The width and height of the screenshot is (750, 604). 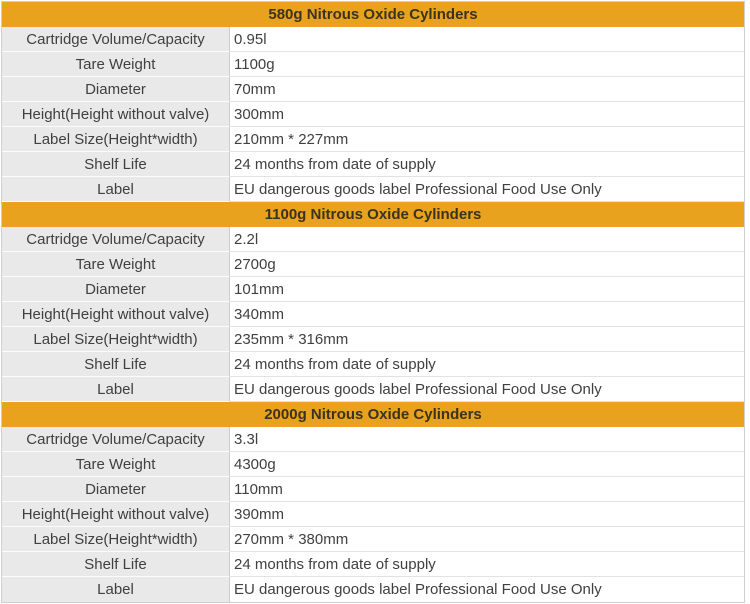 I want to click on section-title: 2000g Nitrous Oxide Cylinders, so click(x=373, y=414).